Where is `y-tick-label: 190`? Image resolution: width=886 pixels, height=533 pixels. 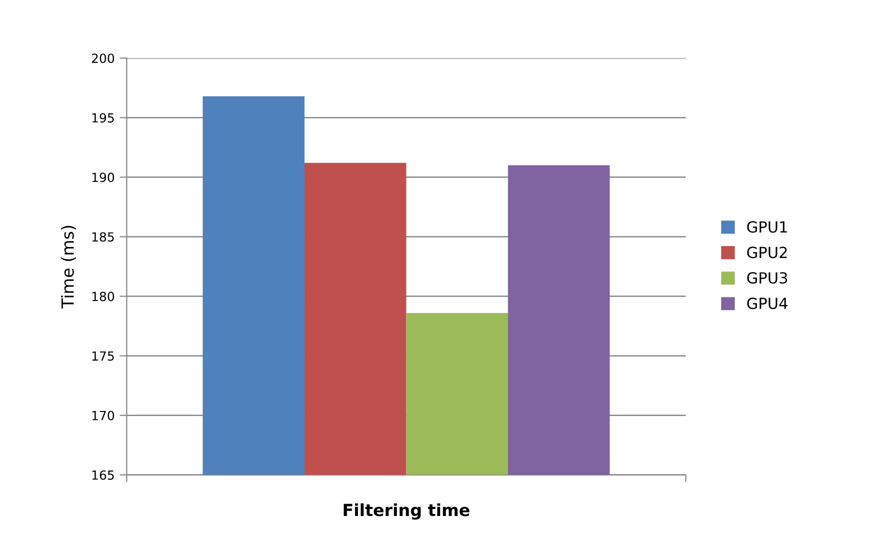
y-tick-label: 190 is located at coordinates (103, 177).